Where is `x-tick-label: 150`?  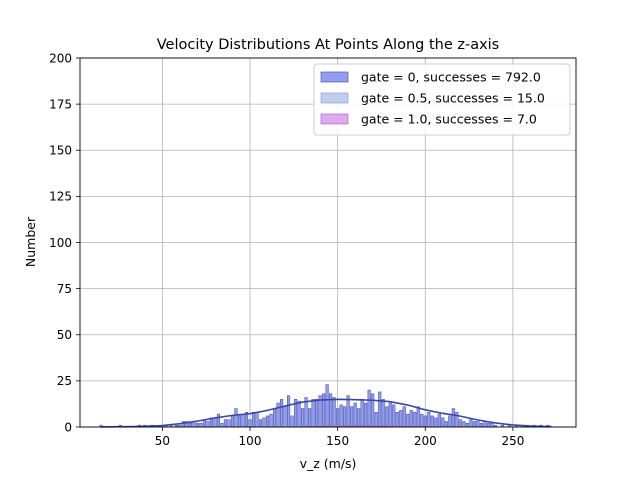
x-tick-label: 150 is located at coordinates (337, 441).